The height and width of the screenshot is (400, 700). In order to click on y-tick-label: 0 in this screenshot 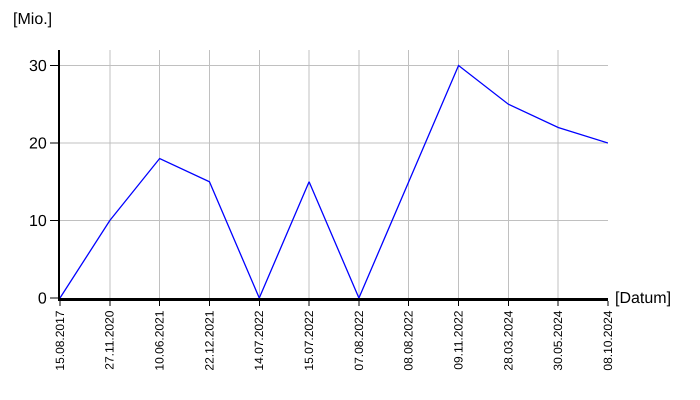, I will do `click(42, 299)`.